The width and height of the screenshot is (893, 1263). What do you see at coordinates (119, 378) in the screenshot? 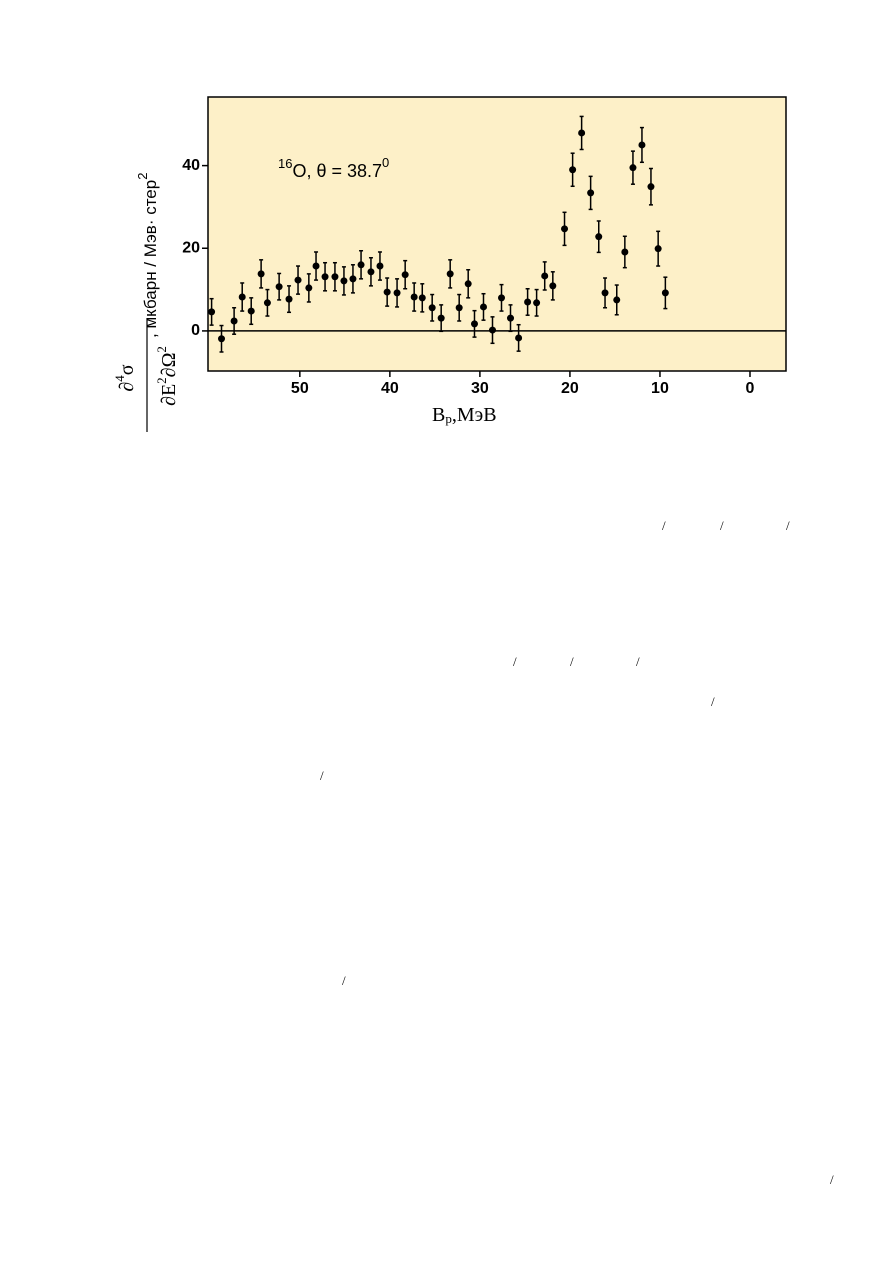
I see `y-num-sup: 4` at bounding box center [119, 378].